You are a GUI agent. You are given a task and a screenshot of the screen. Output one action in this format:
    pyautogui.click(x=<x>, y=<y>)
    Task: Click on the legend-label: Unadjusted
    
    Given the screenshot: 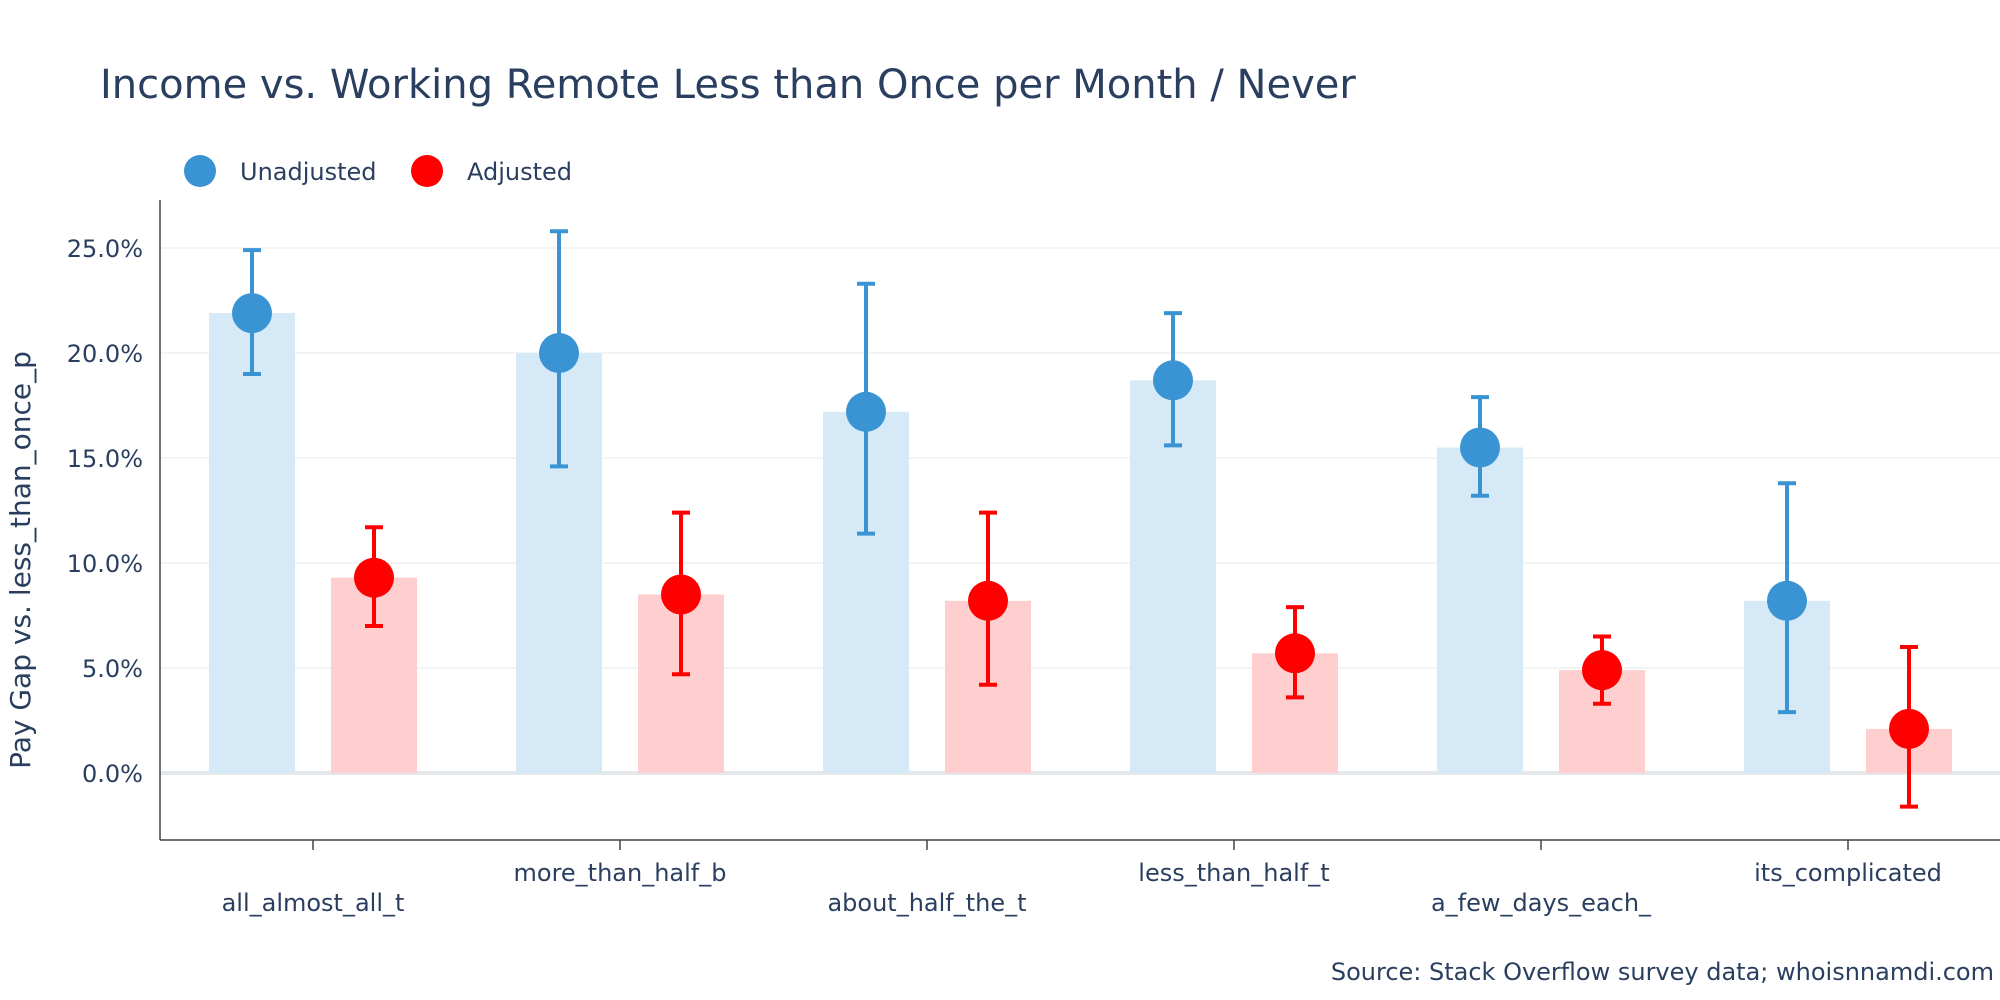 What is the action you would take?
    pyautogui.click(x=308, y=172)
    